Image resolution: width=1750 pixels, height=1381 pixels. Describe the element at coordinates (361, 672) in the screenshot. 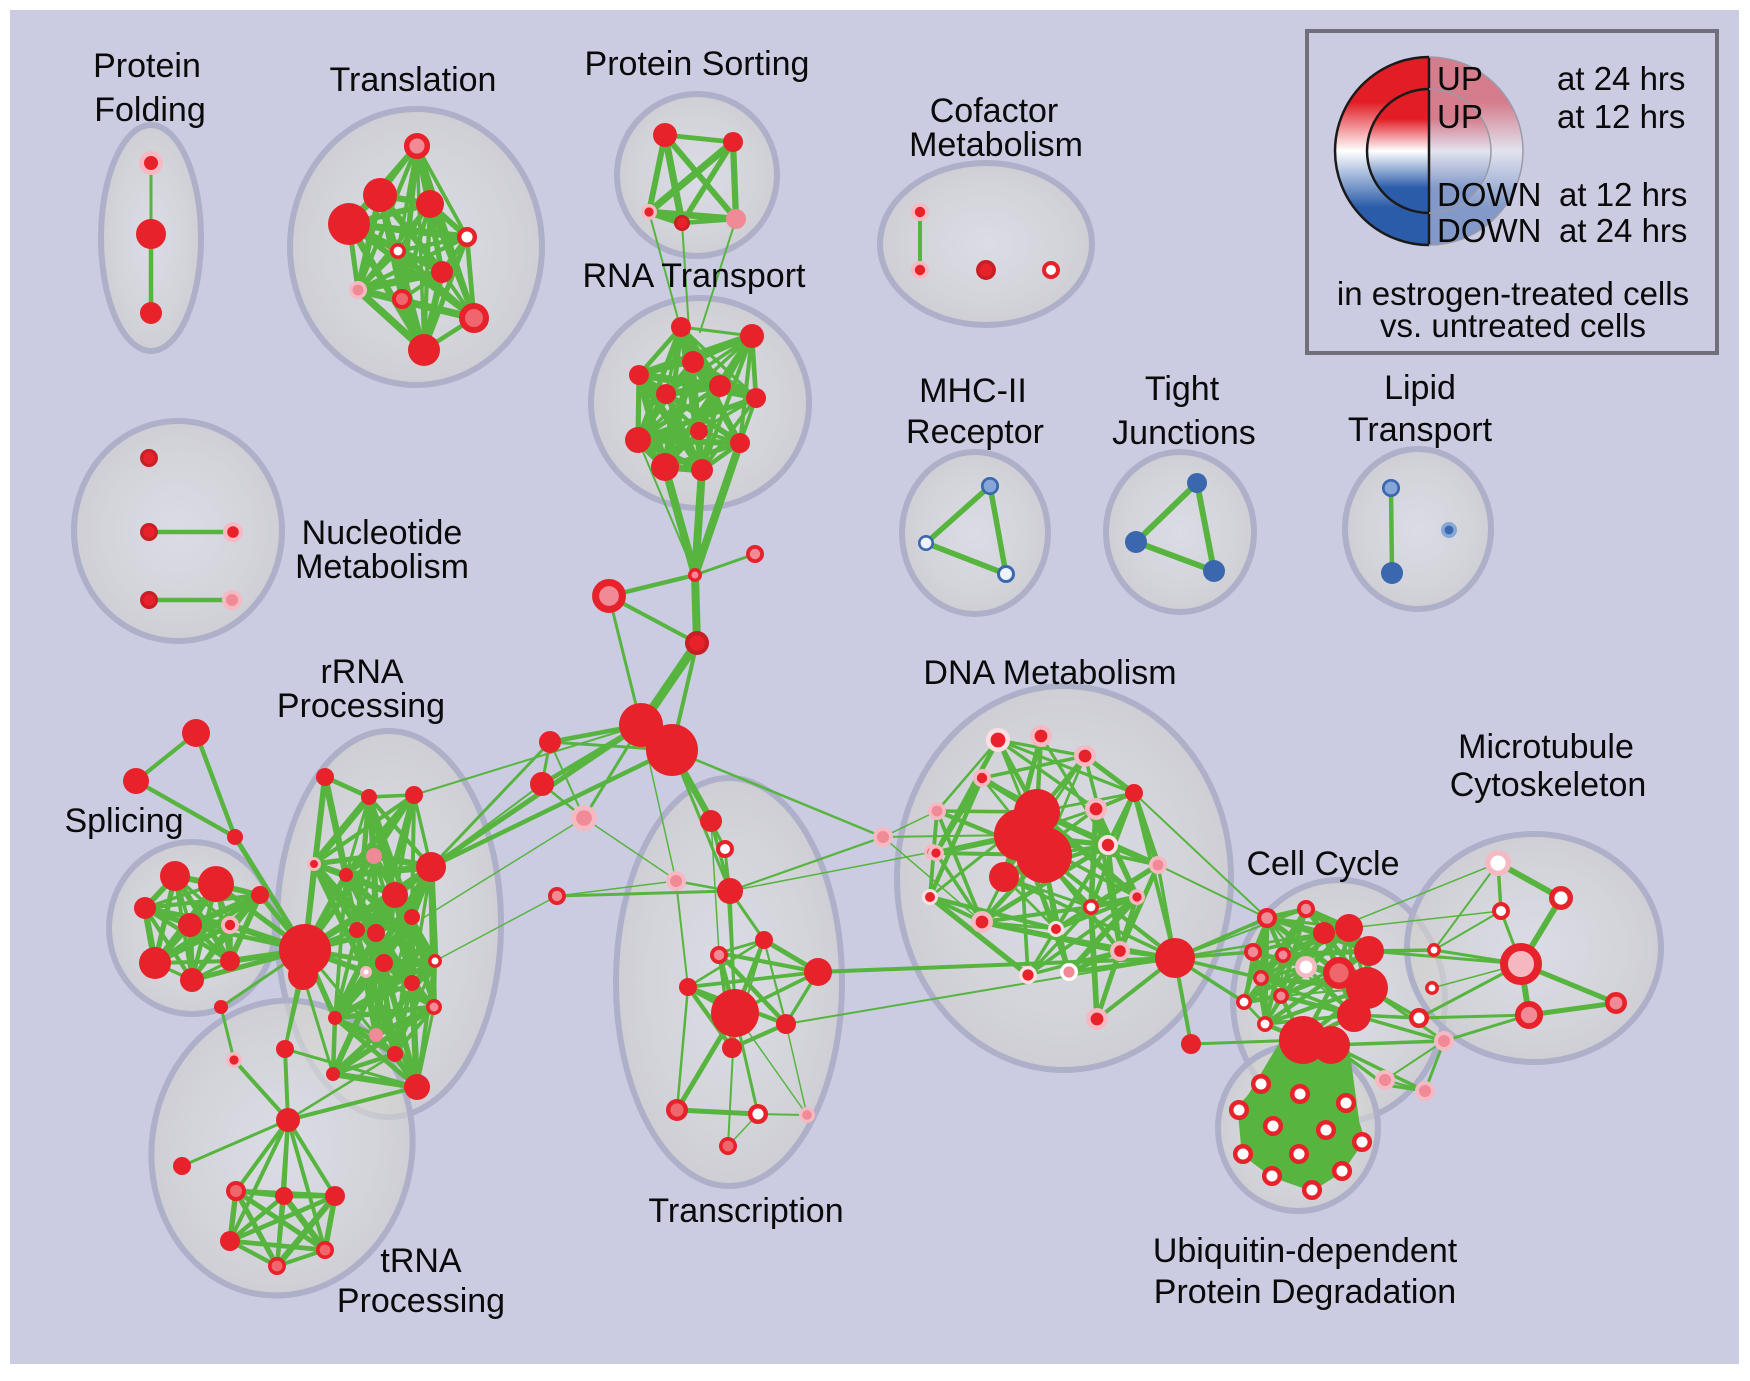

I see `svg-text: rRNA` at that location.